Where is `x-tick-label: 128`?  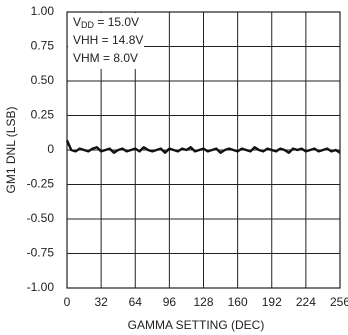 x-tick-label: 128 is located at coordinates (203, 302).